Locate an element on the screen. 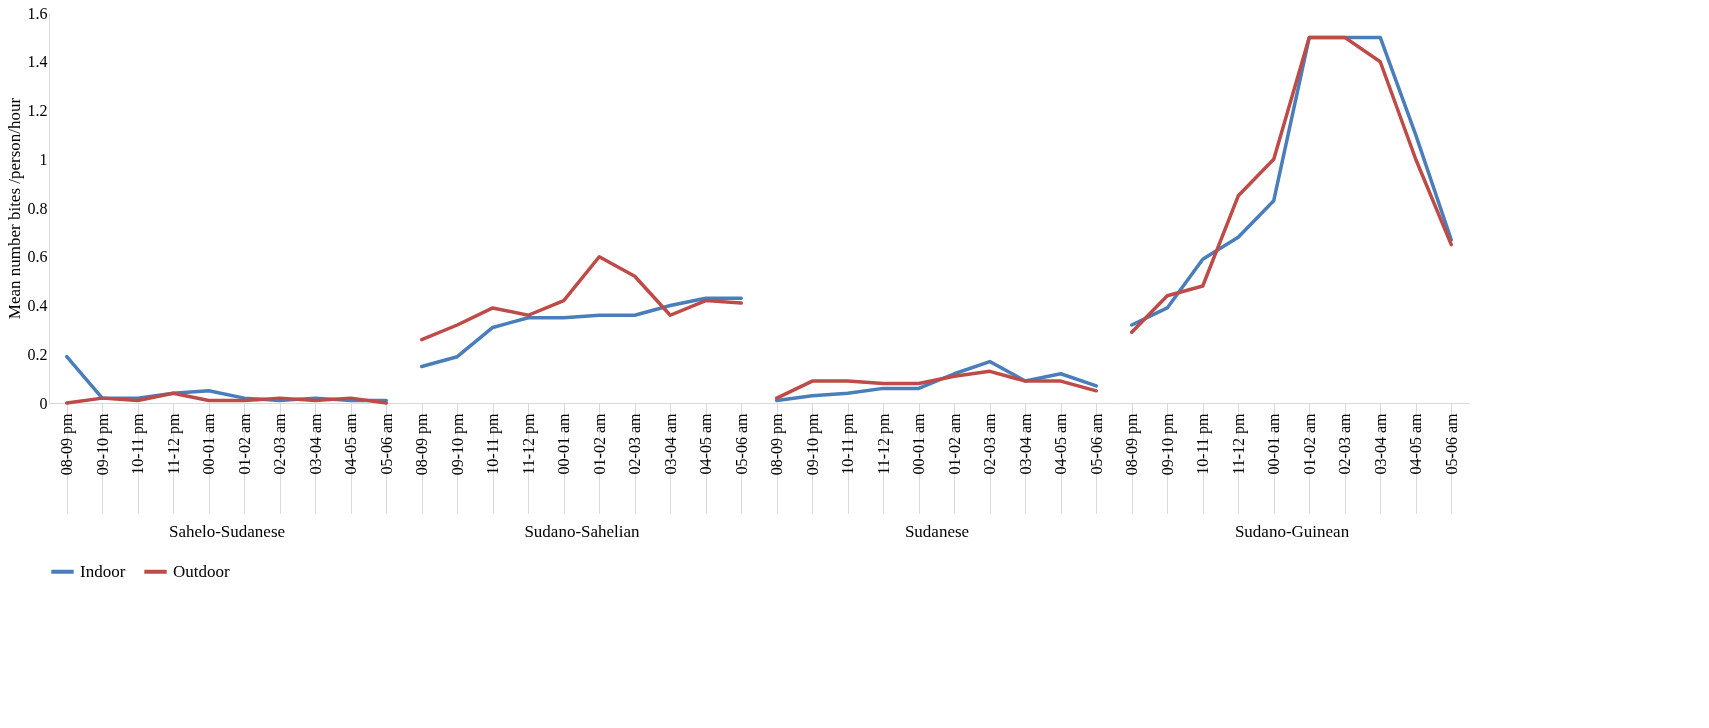  y-tick-label: 0.8 is located at coordinates (37, 208).